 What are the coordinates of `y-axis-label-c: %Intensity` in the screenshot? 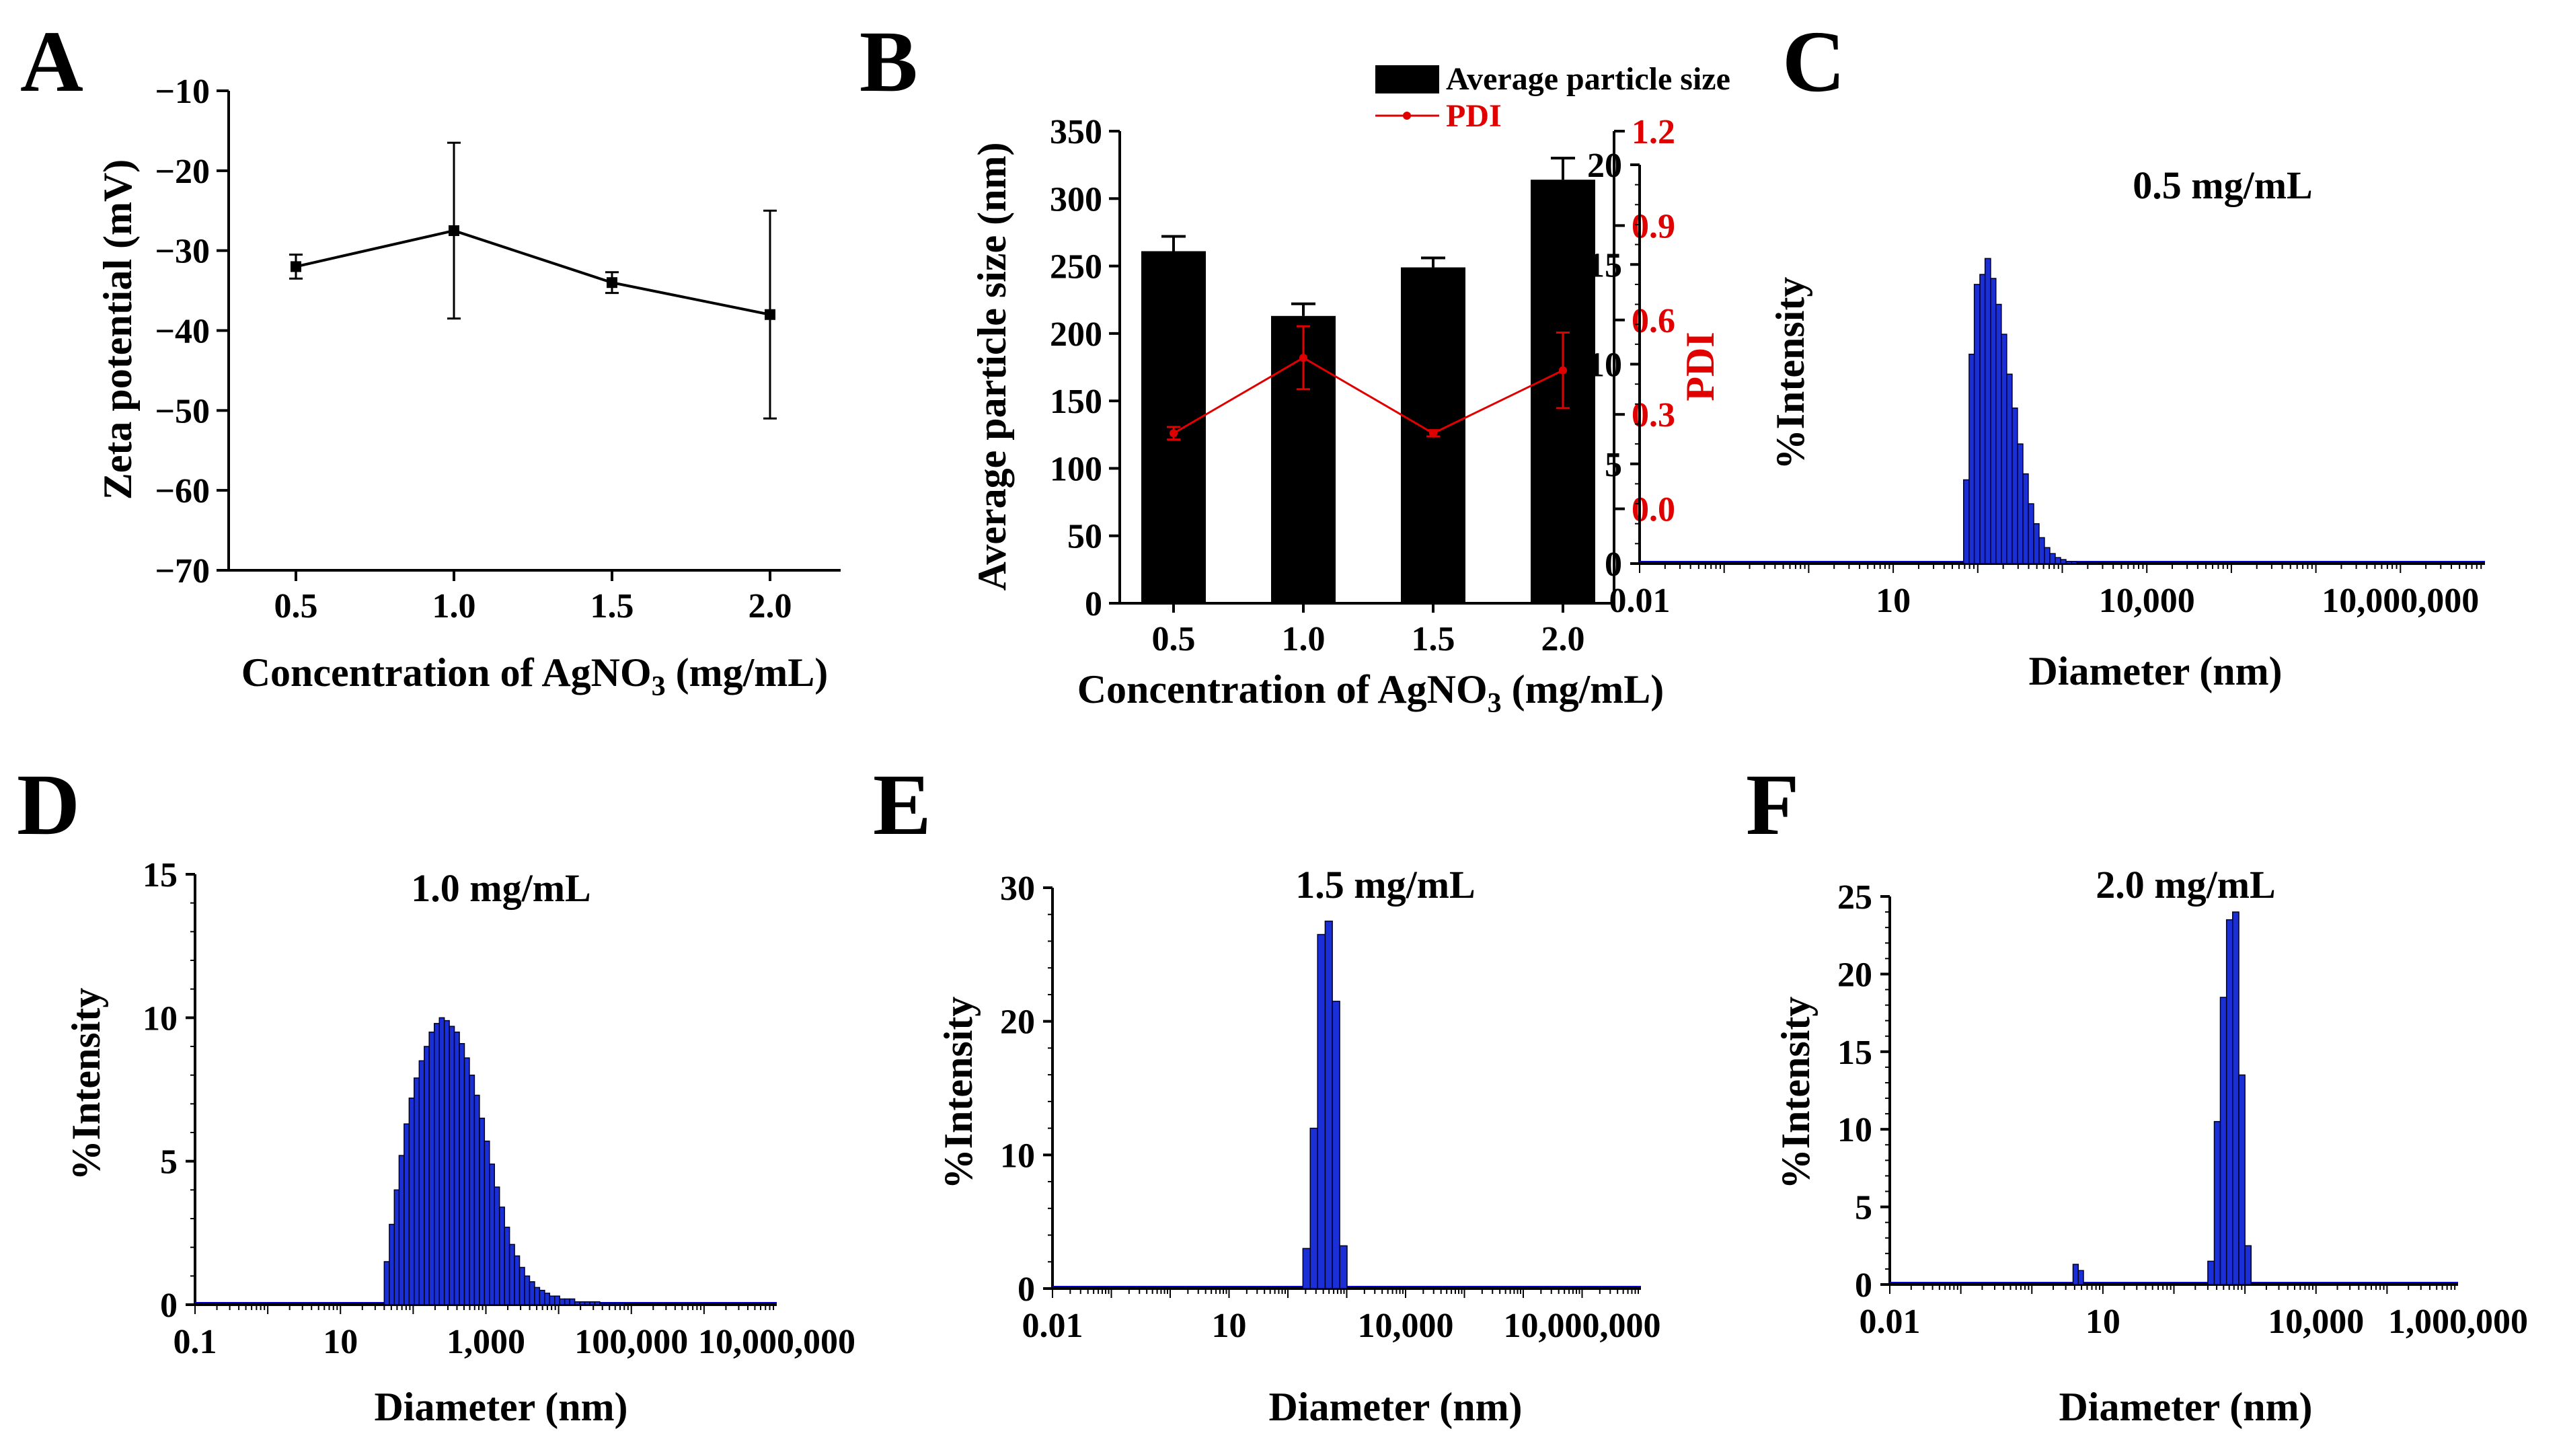 It's located at (1790, 373).